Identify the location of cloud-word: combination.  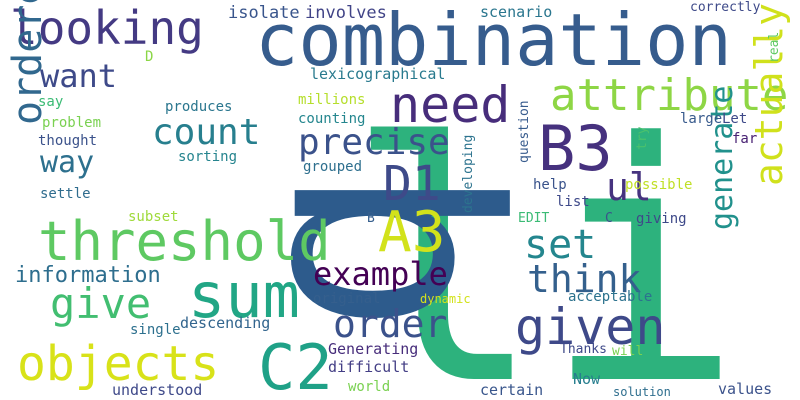
(493, 41).